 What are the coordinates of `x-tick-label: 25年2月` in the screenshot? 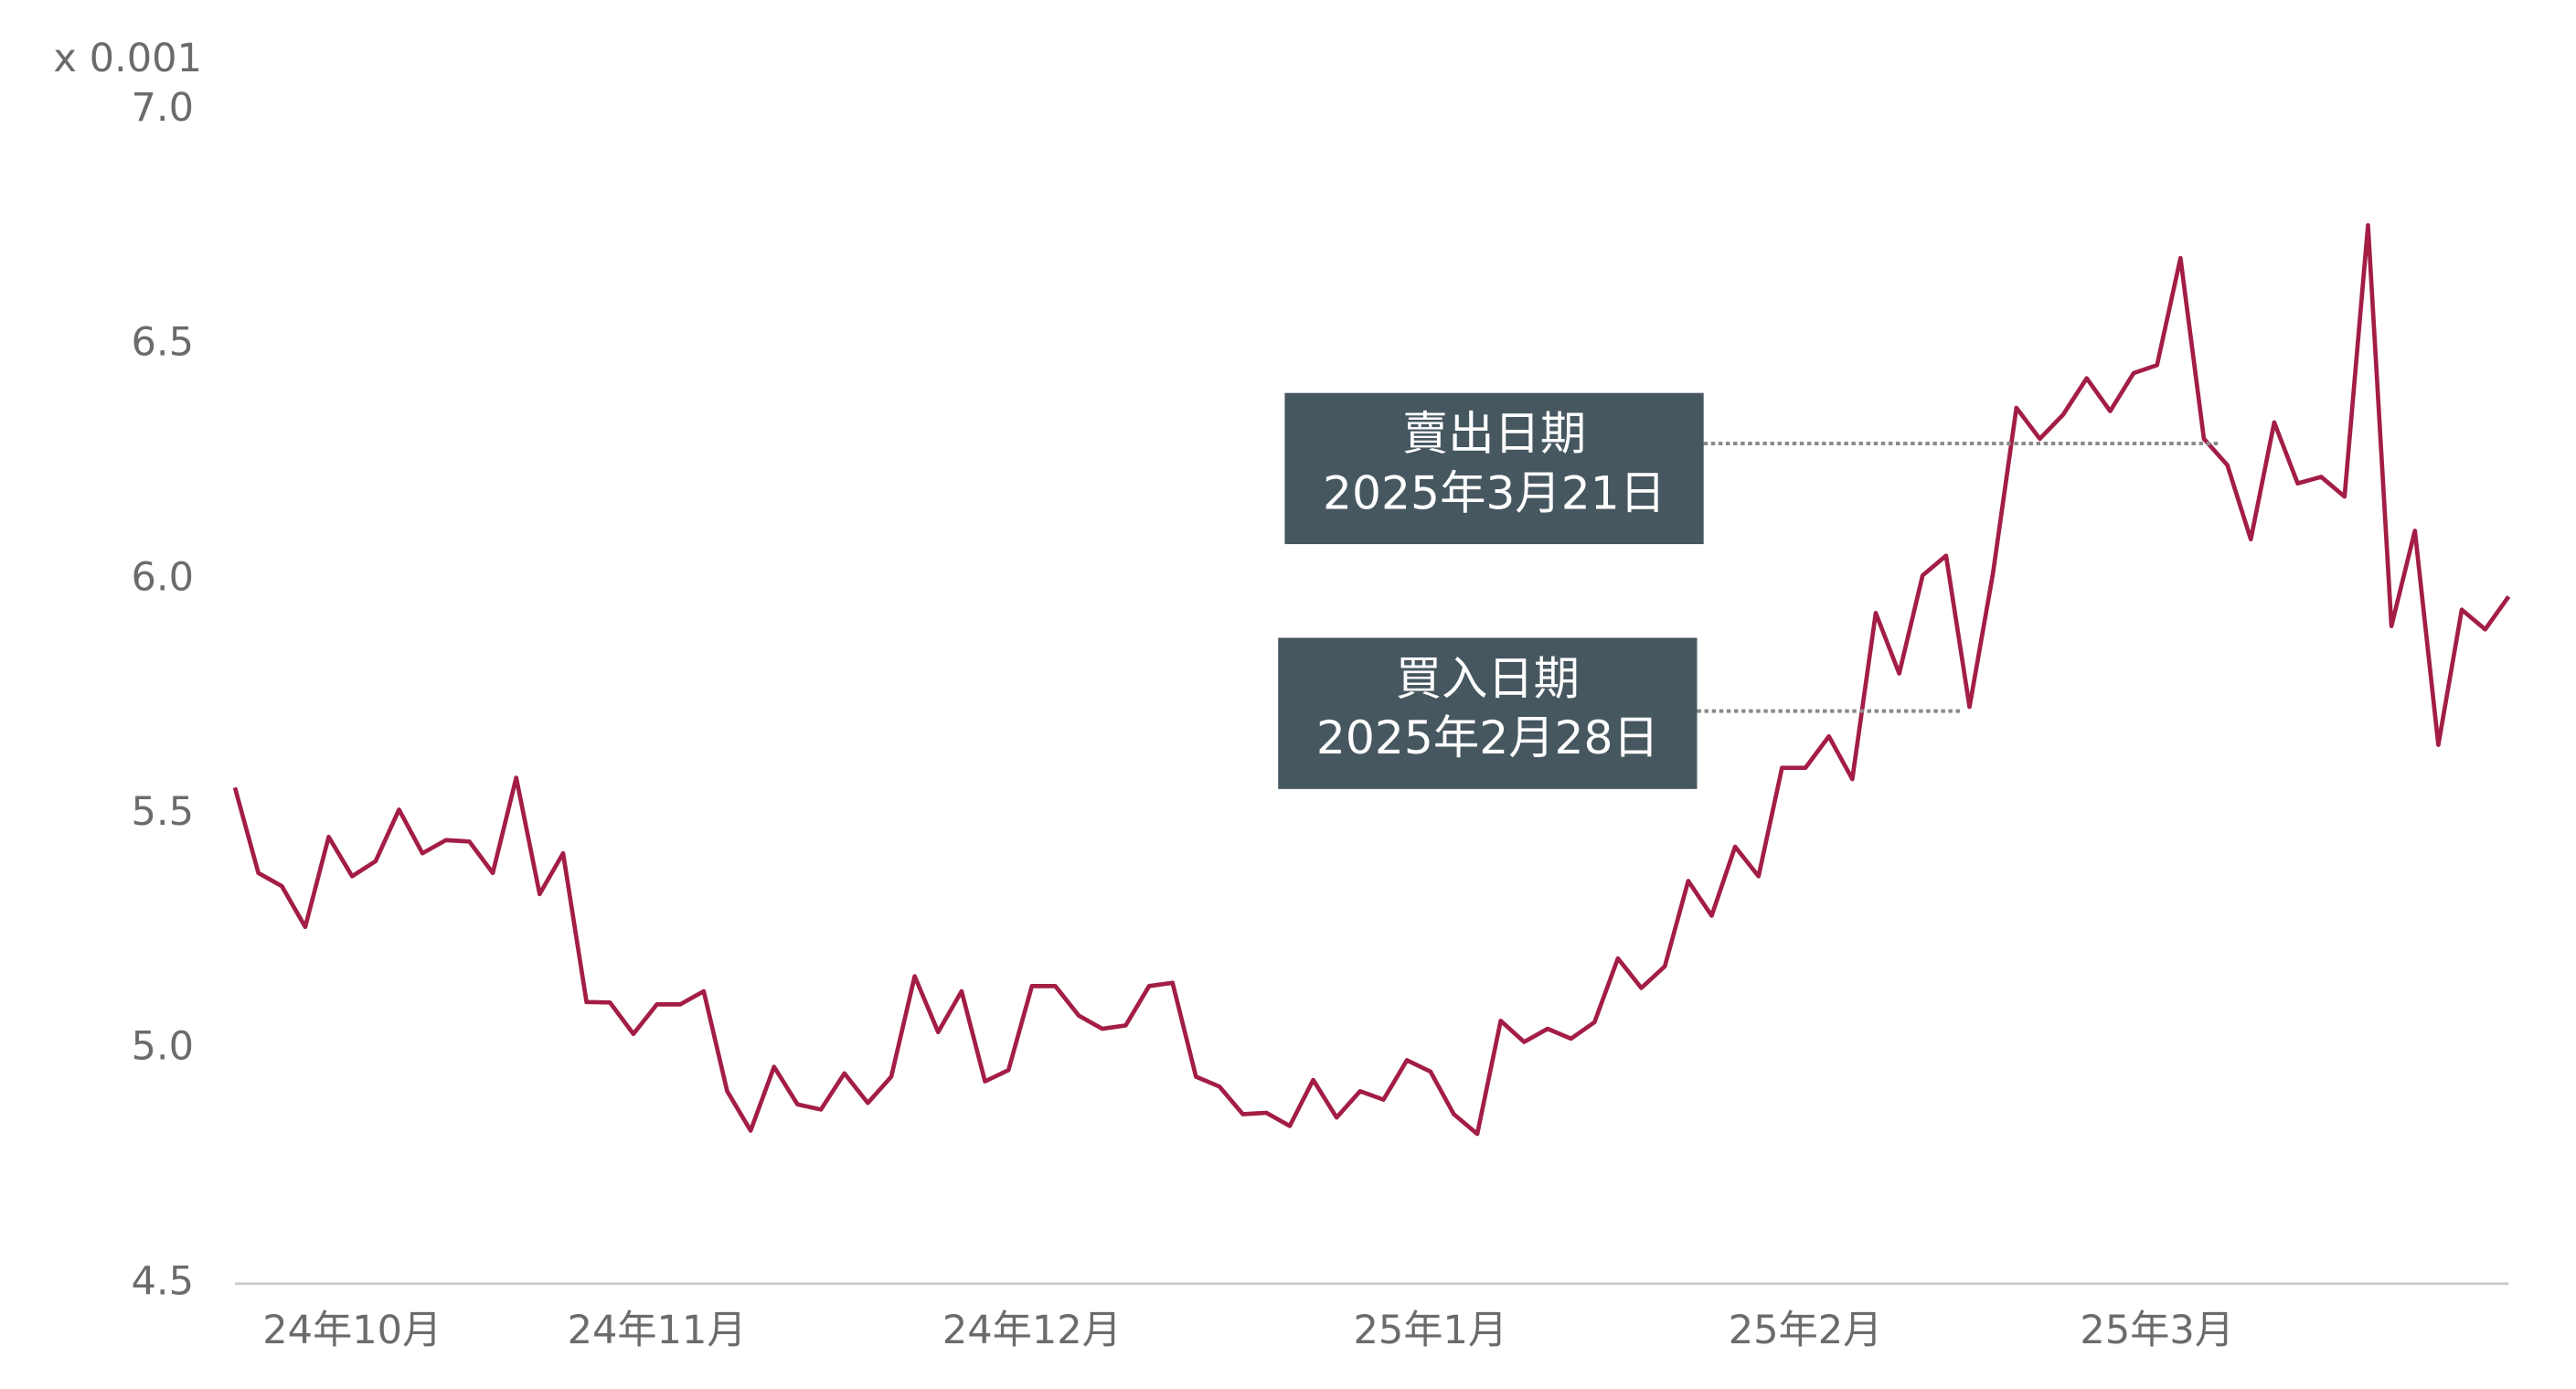 It's located at (1806, 1330).